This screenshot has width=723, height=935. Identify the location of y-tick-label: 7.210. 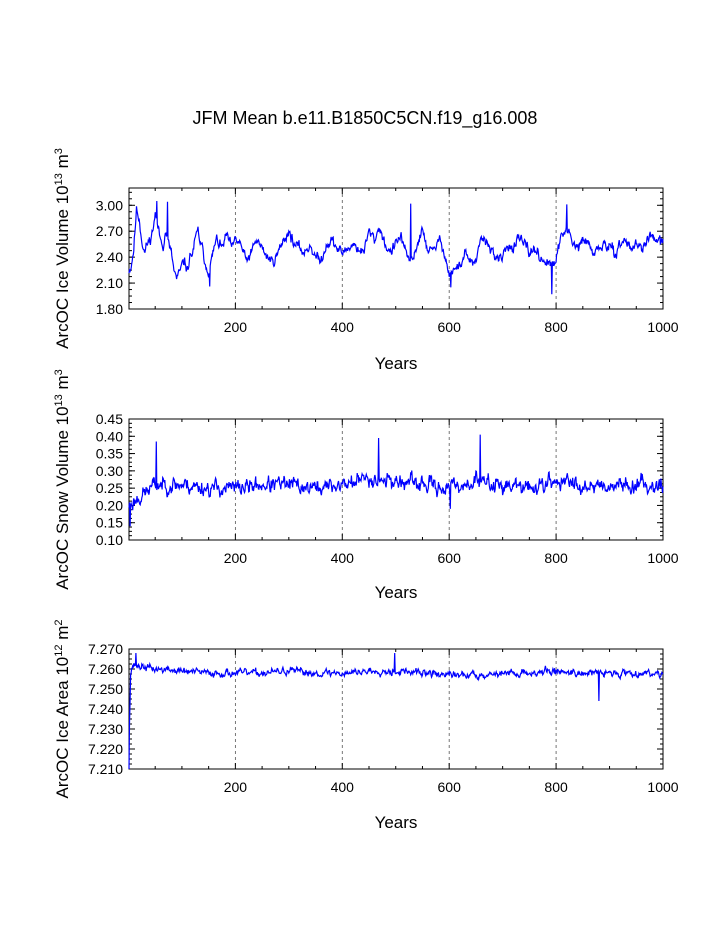
(105, 769).